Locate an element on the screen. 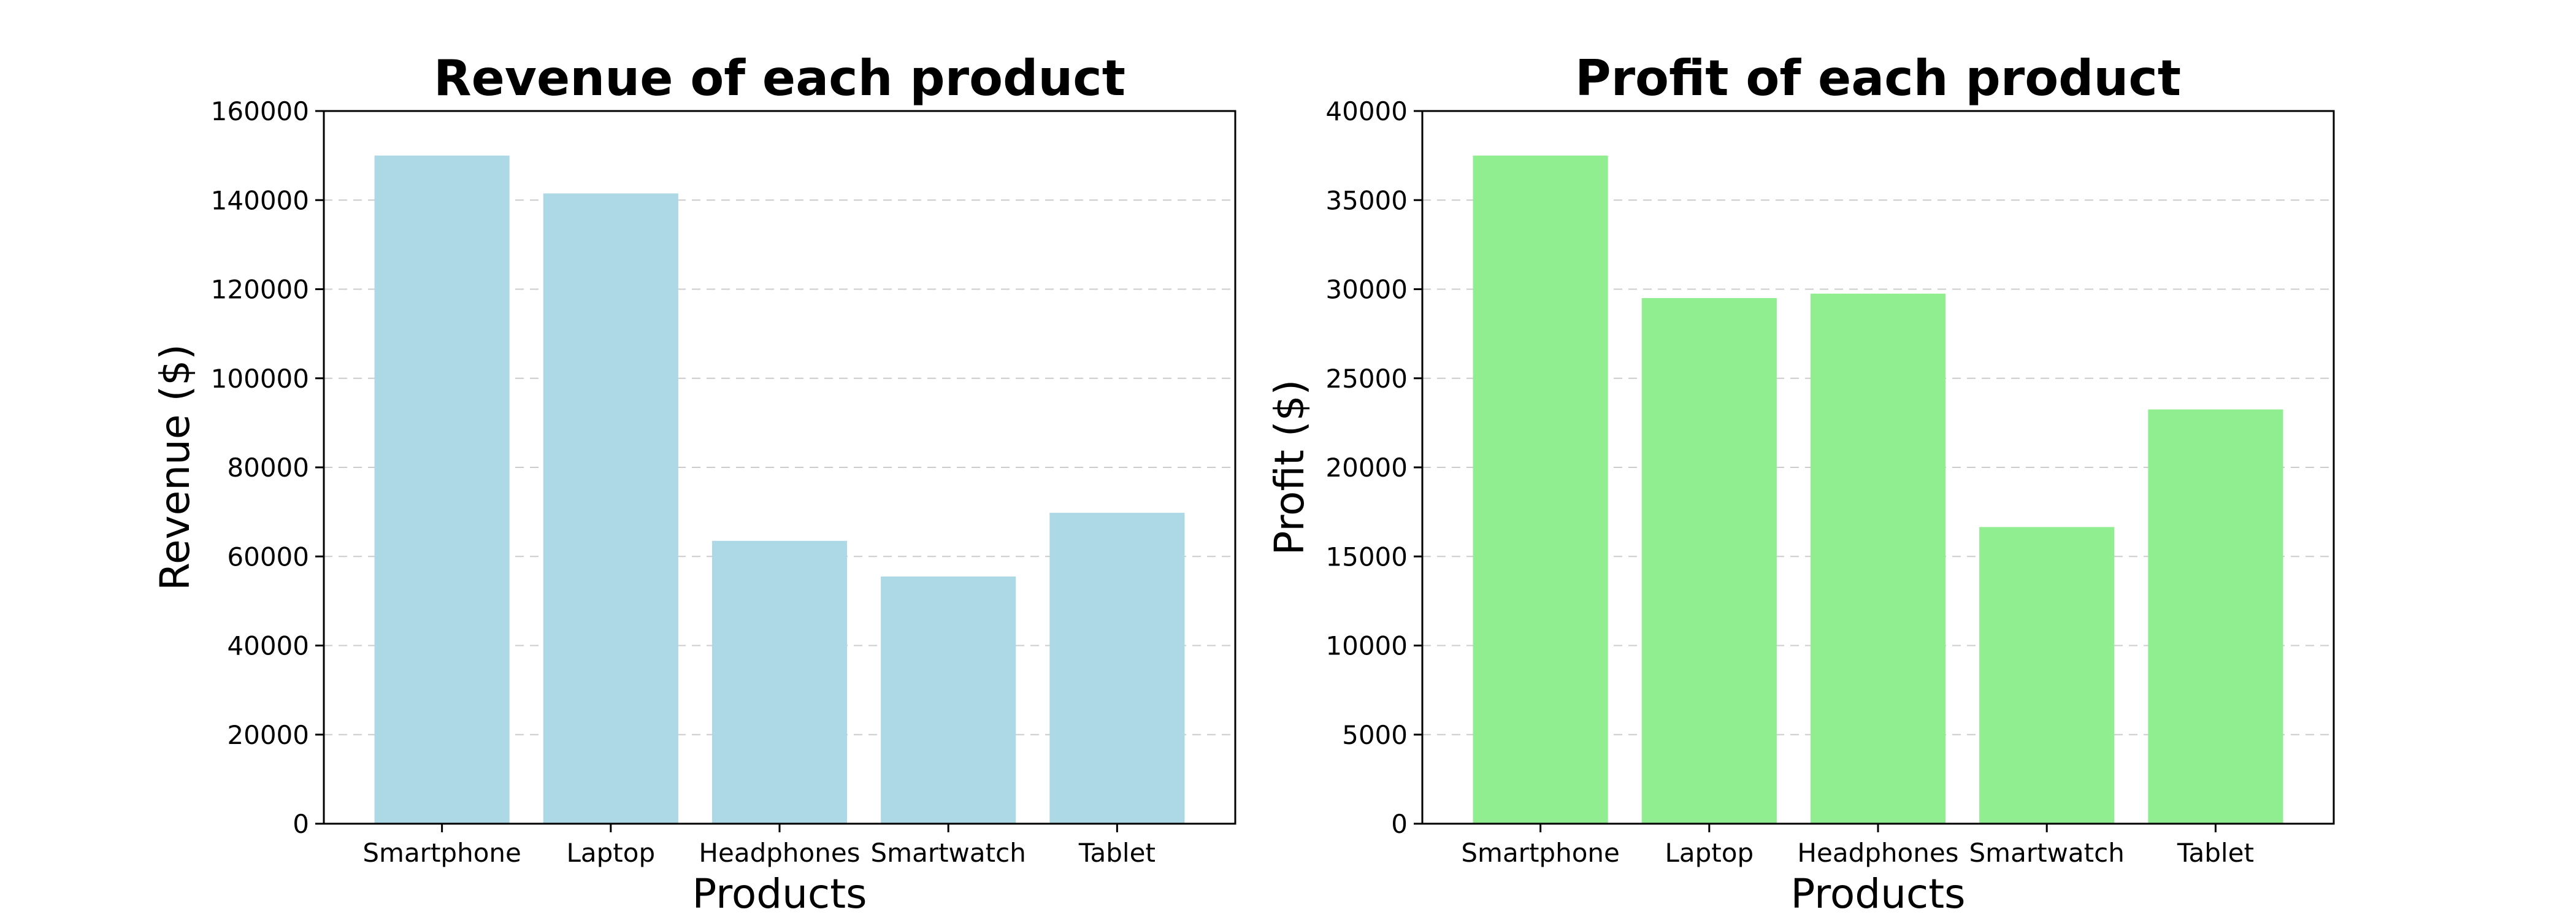 Image resolution: width=2576 pixels, height=920 pixels. y-axis-ticks: 0 5000 10000 15000 20000 25000 30000 35000 40000 is located at coordinates (1373, 467).